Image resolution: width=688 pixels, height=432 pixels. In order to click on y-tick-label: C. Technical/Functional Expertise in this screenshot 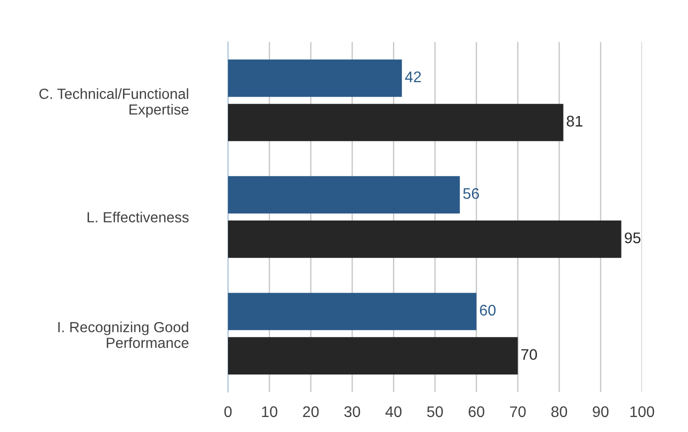, I will do `click(113, 103)`.